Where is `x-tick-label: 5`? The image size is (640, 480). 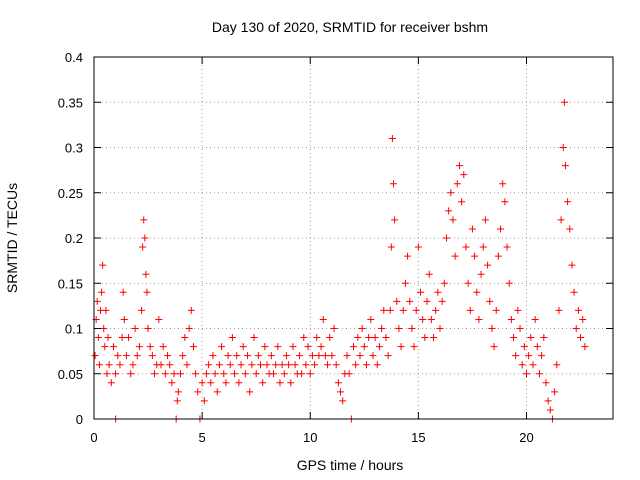
x-tick-label: 5 is located at coordinates (202, 437).